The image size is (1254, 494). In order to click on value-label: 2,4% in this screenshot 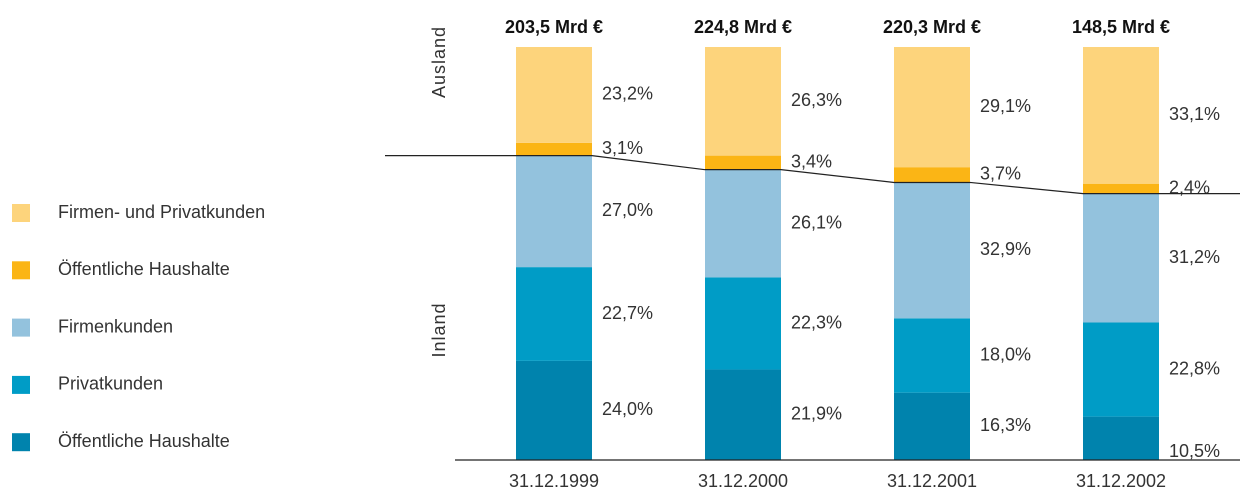, I will do `click(1189, 187)`.